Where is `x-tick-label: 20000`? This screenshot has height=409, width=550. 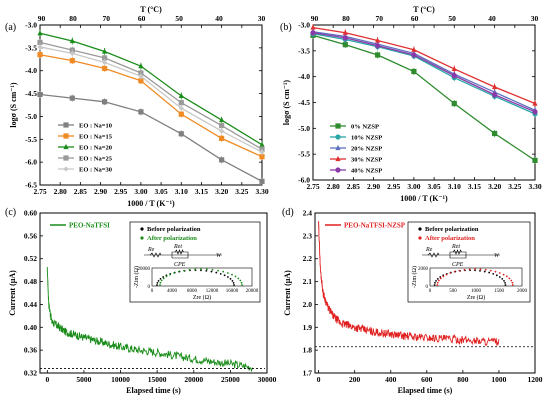
x-tick-label: 20000 is located at coordinates (193, 379).